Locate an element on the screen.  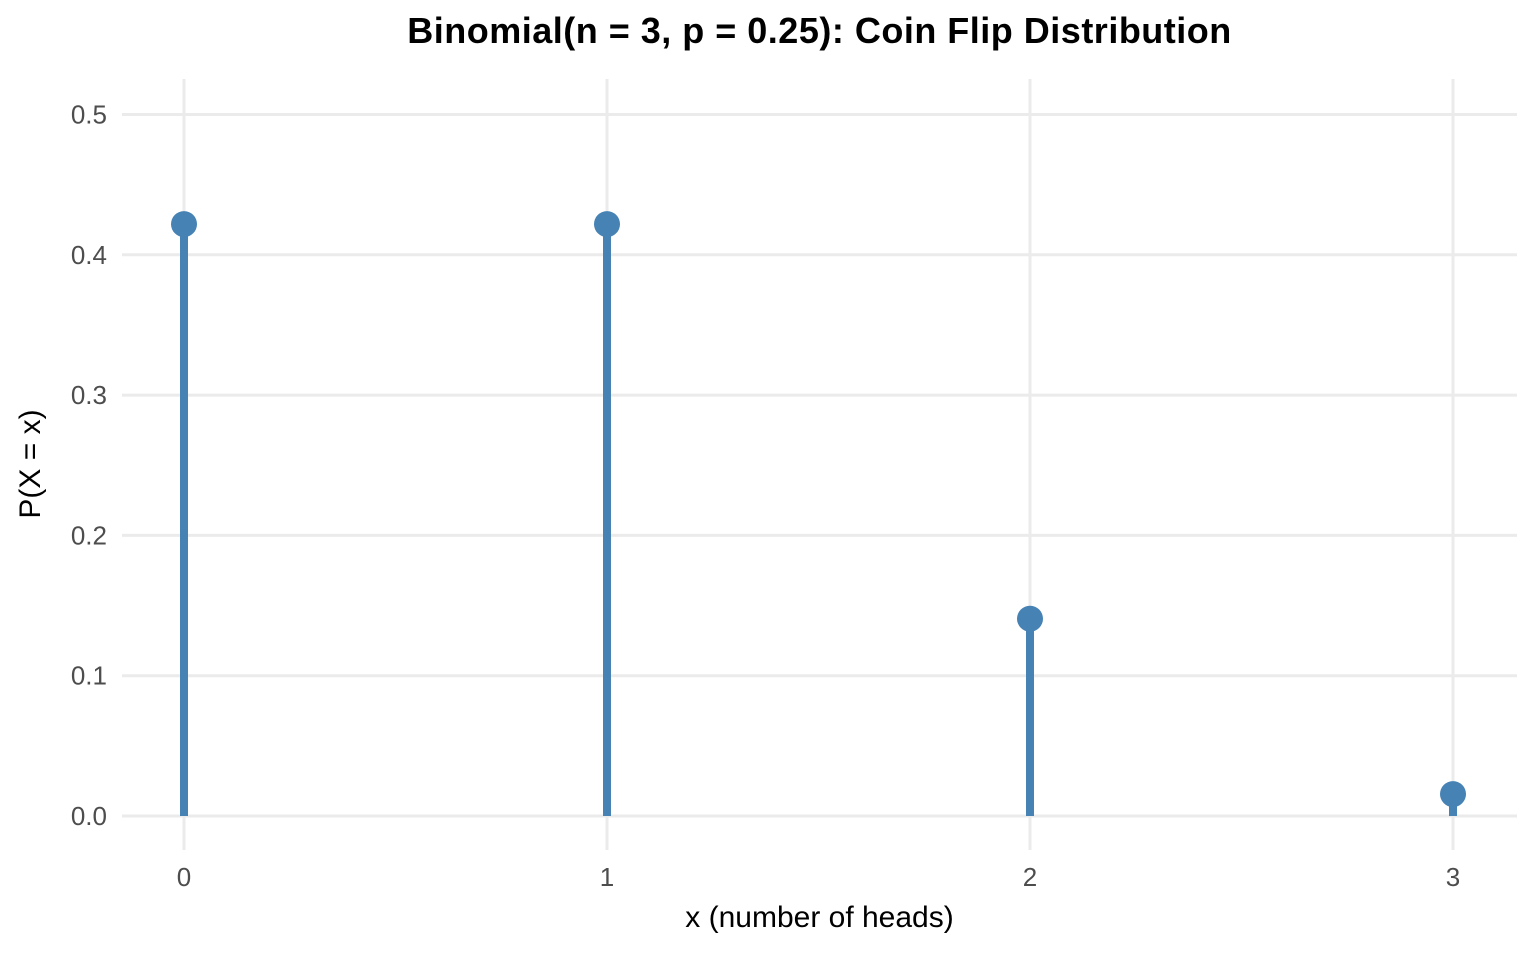
y-tick-label: 0.2 is located at coordinates (89, 535).